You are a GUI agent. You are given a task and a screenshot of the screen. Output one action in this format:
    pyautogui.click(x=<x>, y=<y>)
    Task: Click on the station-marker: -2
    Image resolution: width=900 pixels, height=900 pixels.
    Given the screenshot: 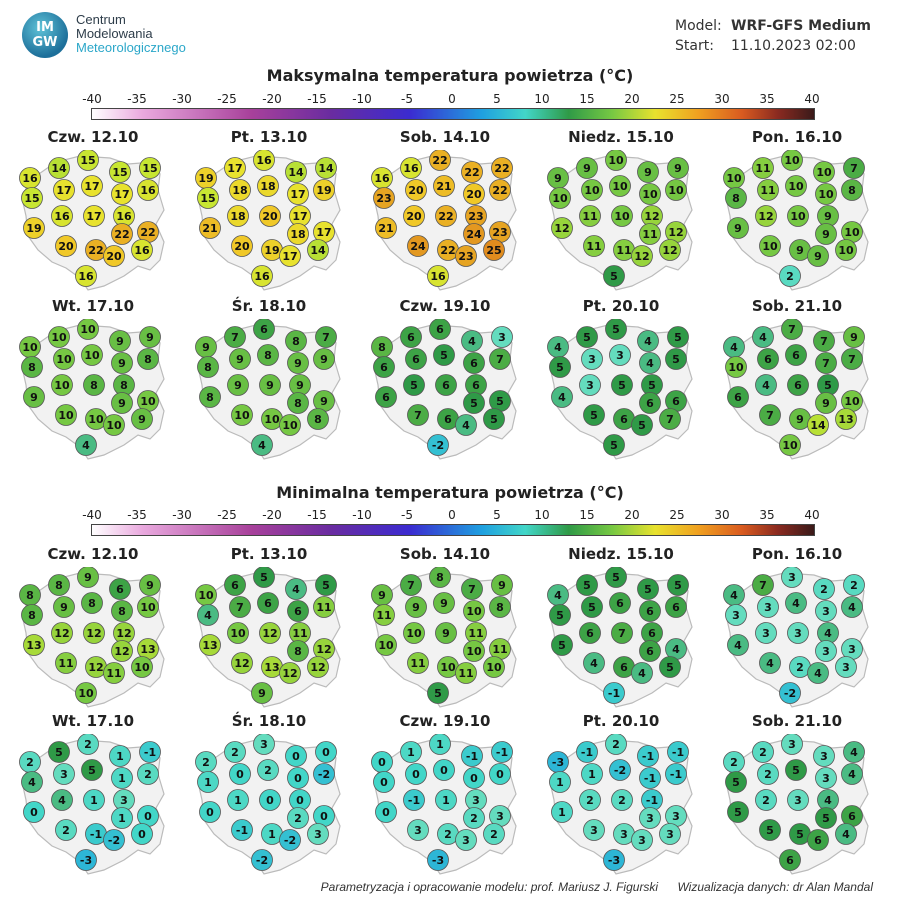 What is the action you would take?
    pyautogui.click(x=790, y=693)
    